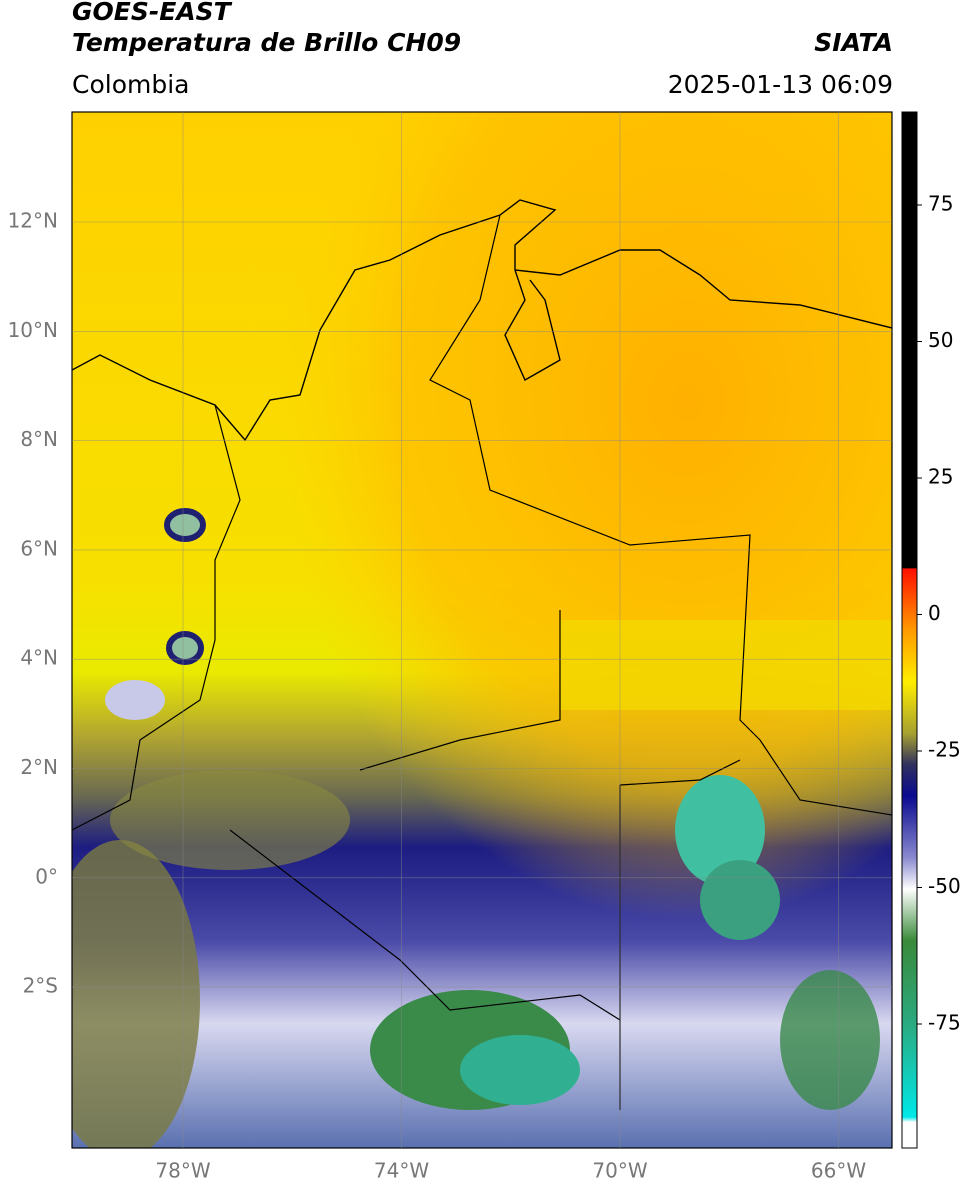 This screenshot has width=966, height=1190. Describe the element at coordinates (940, 340) in the screenshot. I see `colorbar-label: 50` at that location.